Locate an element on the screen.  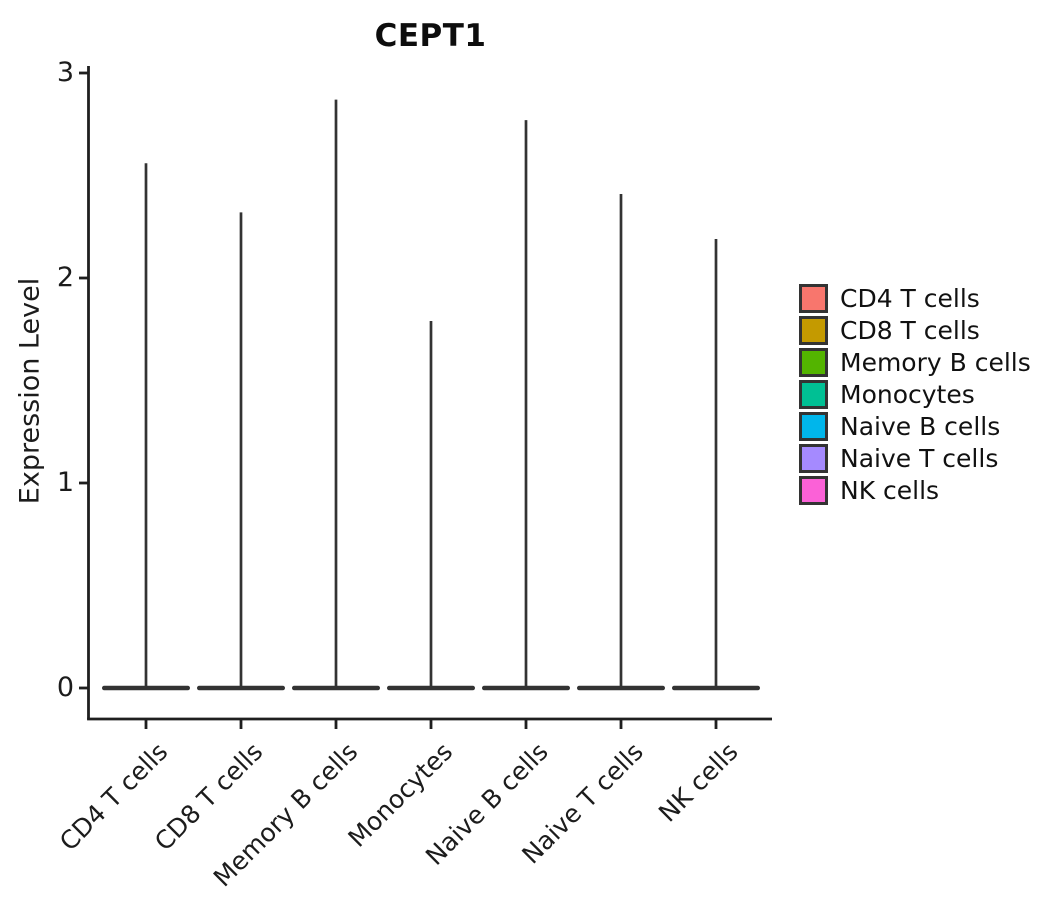
legend-item: CD4 T cells is located at coordinates (915, 298).